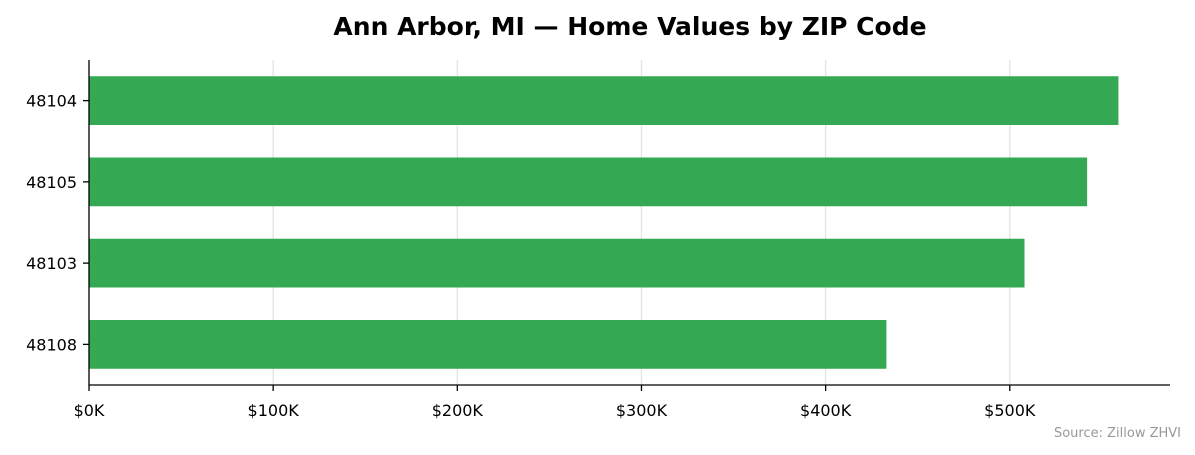 The width and height of the screenshot is (1195, 455). Describe the element at coordinates (826, 410) in the screenshot. I see `x-tick-label: $400K` at that location.